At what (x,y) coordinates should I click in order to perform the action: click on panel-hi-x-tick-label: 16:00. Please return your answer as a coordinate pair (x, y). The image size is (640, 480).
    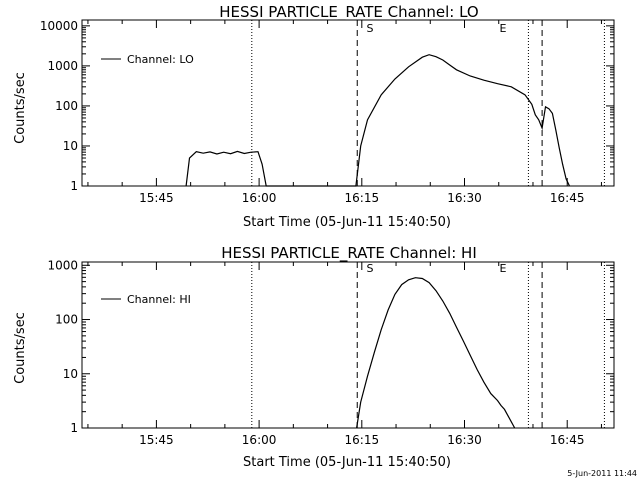
    Looking at the image, I should click on (259, 440).